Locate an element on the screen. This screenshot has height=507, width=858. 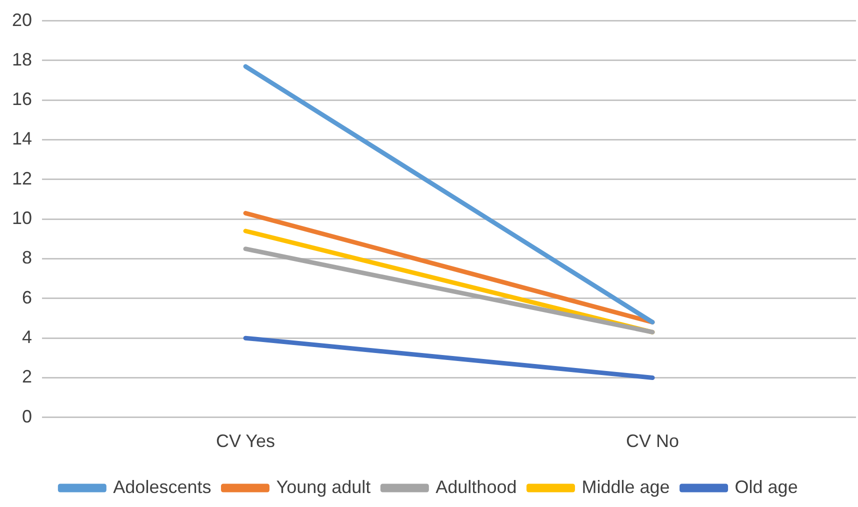
y-tick-label: 14 is located at coordinates (22, 138).